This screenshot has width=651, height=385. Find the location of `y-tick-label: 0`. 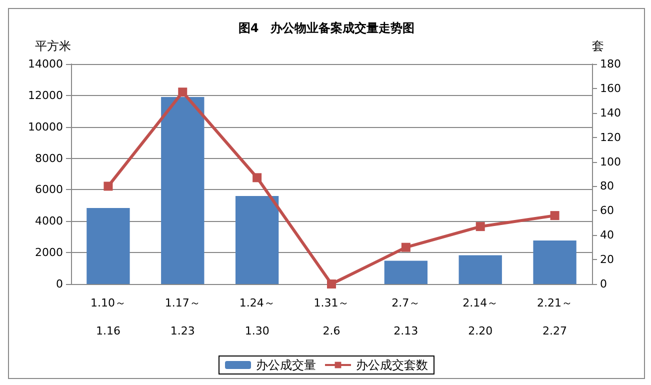

y-tick-label: 0 is located at coordinates (59, 284).